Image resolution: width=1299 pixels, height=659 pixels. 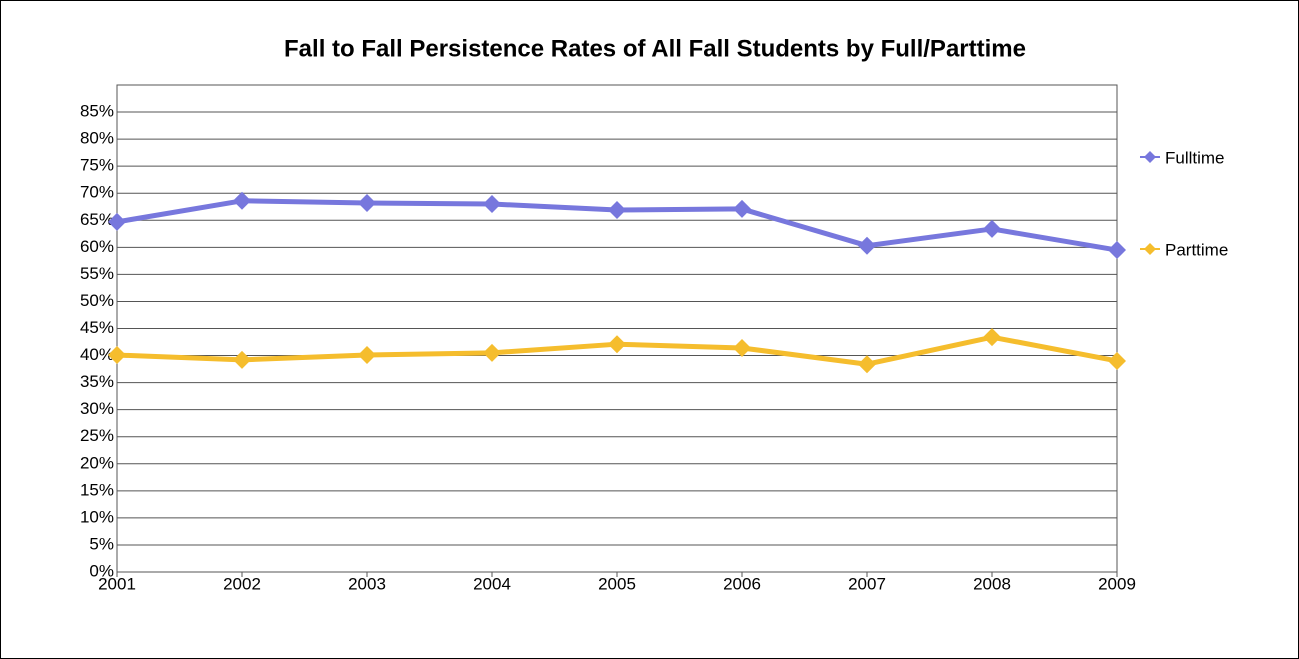 I want to click on y-tick-label: 85%, so click(x=97, y=111).